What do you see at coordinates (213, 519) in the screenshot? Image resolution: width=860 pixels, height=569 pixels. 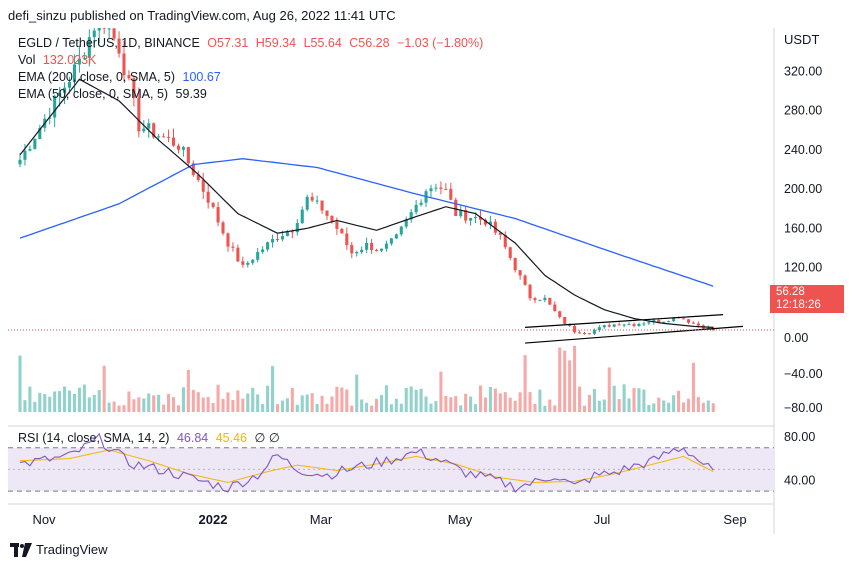 I see `x-tick-label: 2022` at bounding box center [213, 519].